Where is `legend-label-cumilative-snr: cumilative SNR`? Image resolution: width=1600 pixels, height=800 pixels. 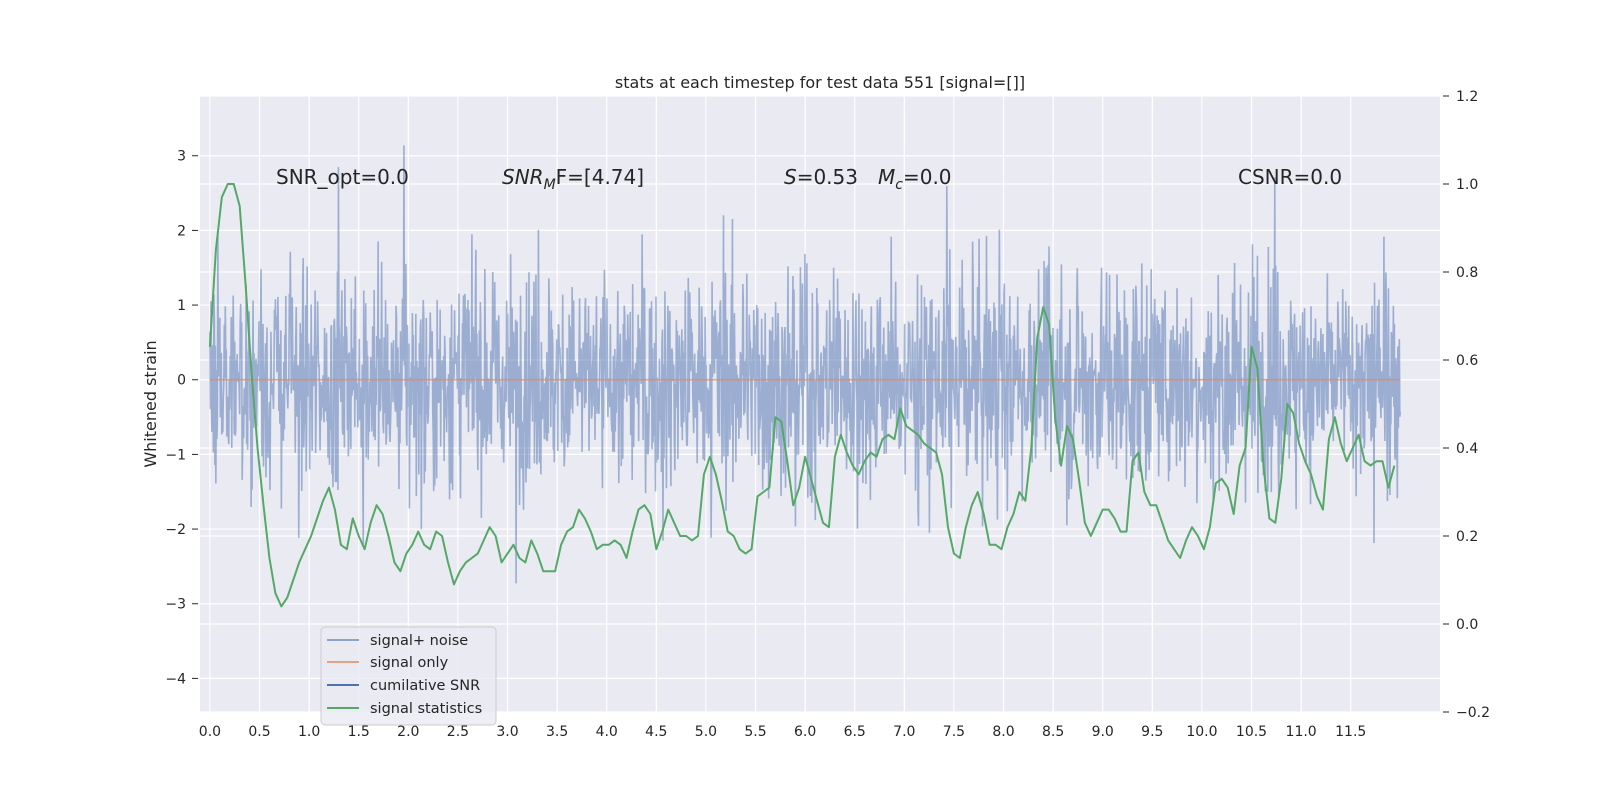 legend-label-cumilative-snr: cumilative SNR is located at coordinates (425, 686).